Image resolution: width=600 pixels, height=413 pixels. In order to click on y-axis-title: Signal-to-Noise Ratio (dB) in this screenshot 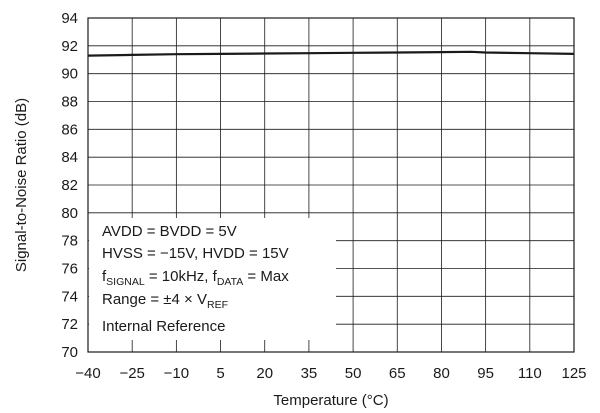, I will do `click(21, 185)`.